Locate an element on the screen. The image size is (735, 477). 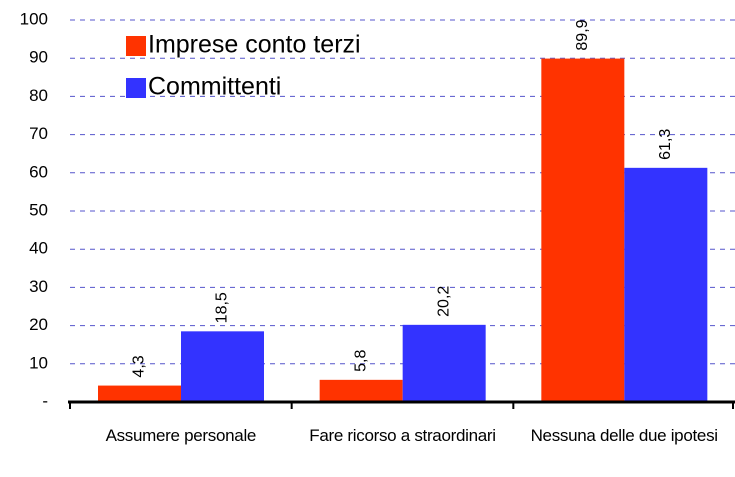
data-label: 4,3 is located at coordinates (139, 366).